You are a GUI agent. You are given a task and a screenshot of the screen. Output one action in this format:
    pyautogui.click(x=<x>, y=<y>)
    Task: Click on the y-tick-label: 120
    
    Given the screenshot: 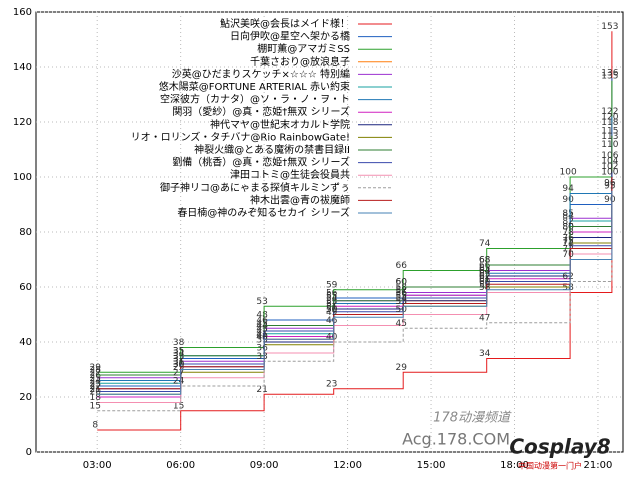 What is the action you would take?
    pyautogui.click(x=22, y=122)
    